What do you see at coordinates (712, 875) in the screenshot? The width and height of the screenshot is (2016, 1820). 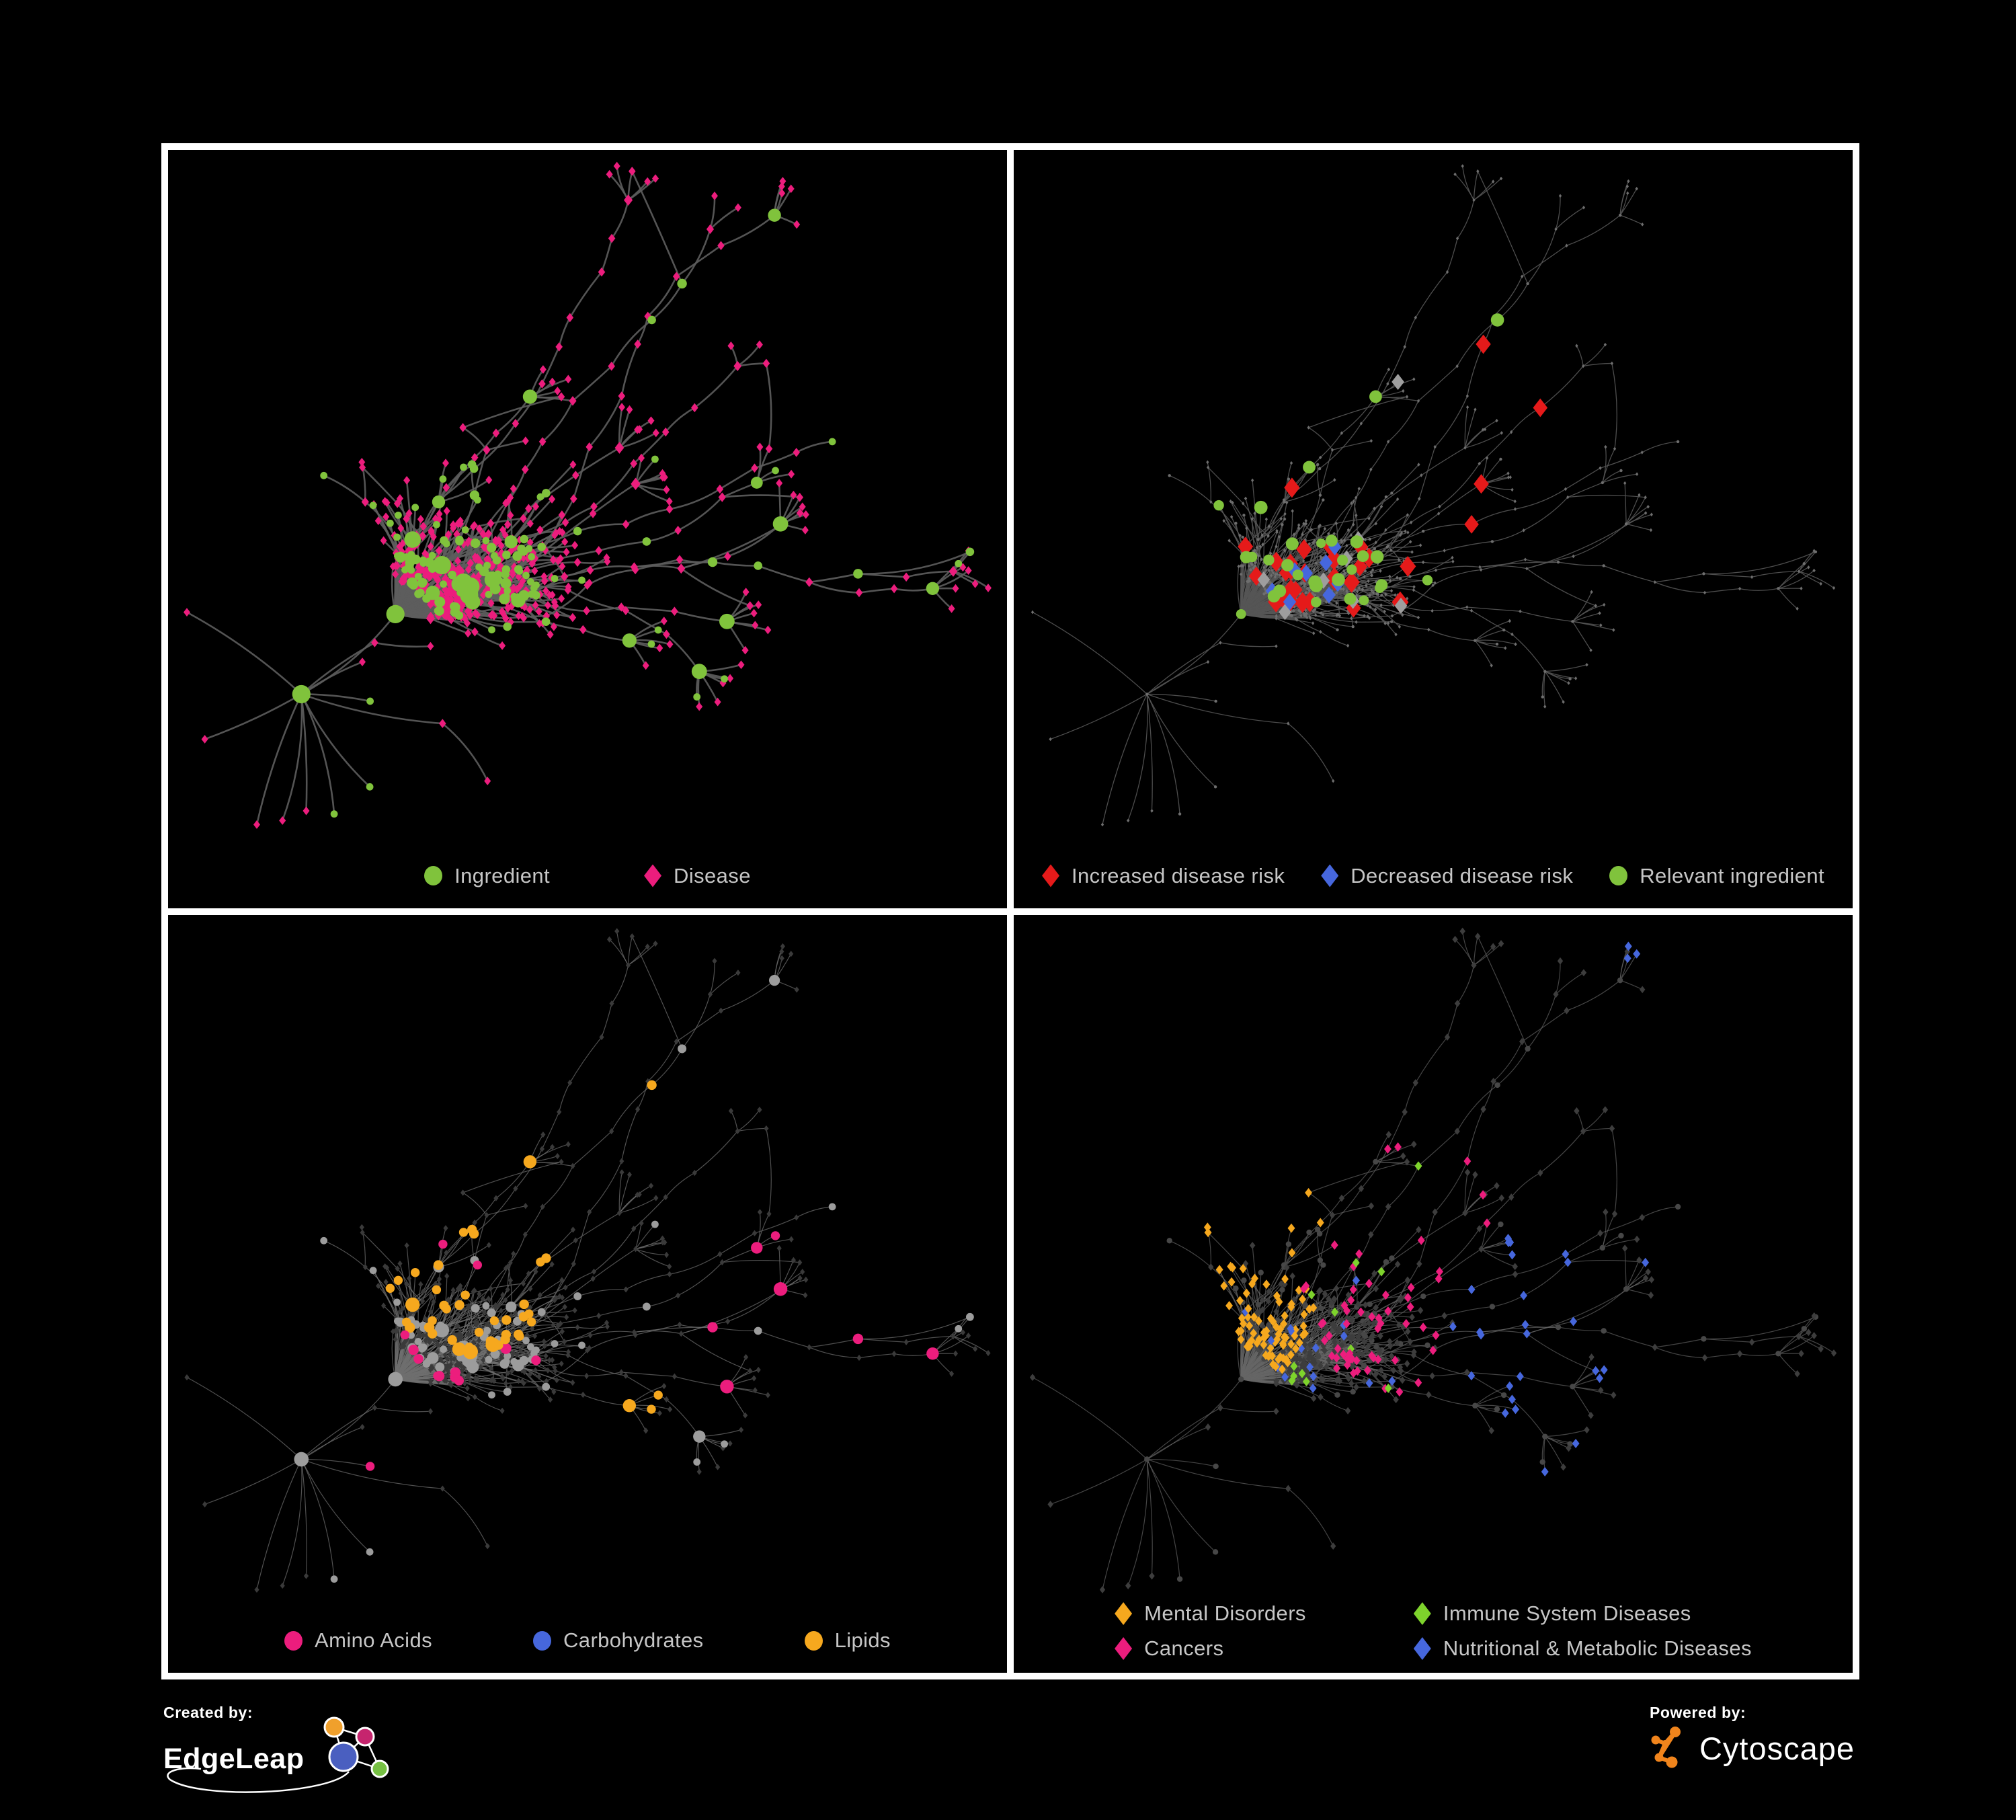 I see `legend-label-disease: Disease` at bounding box center [712, 875].